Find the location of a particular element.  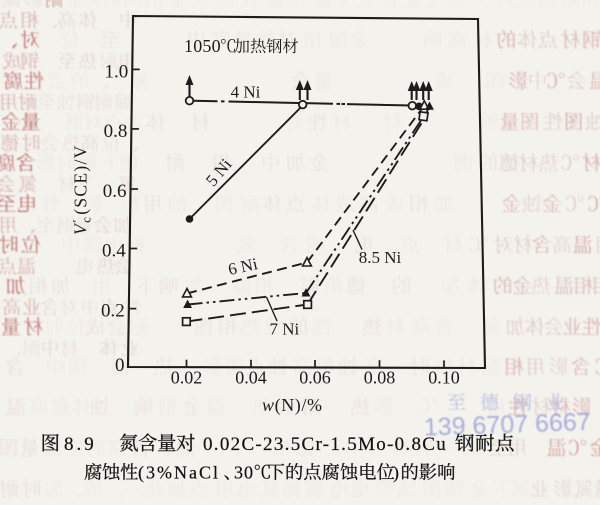

svg-text: 8.9 is located at coordinates (80, 444).